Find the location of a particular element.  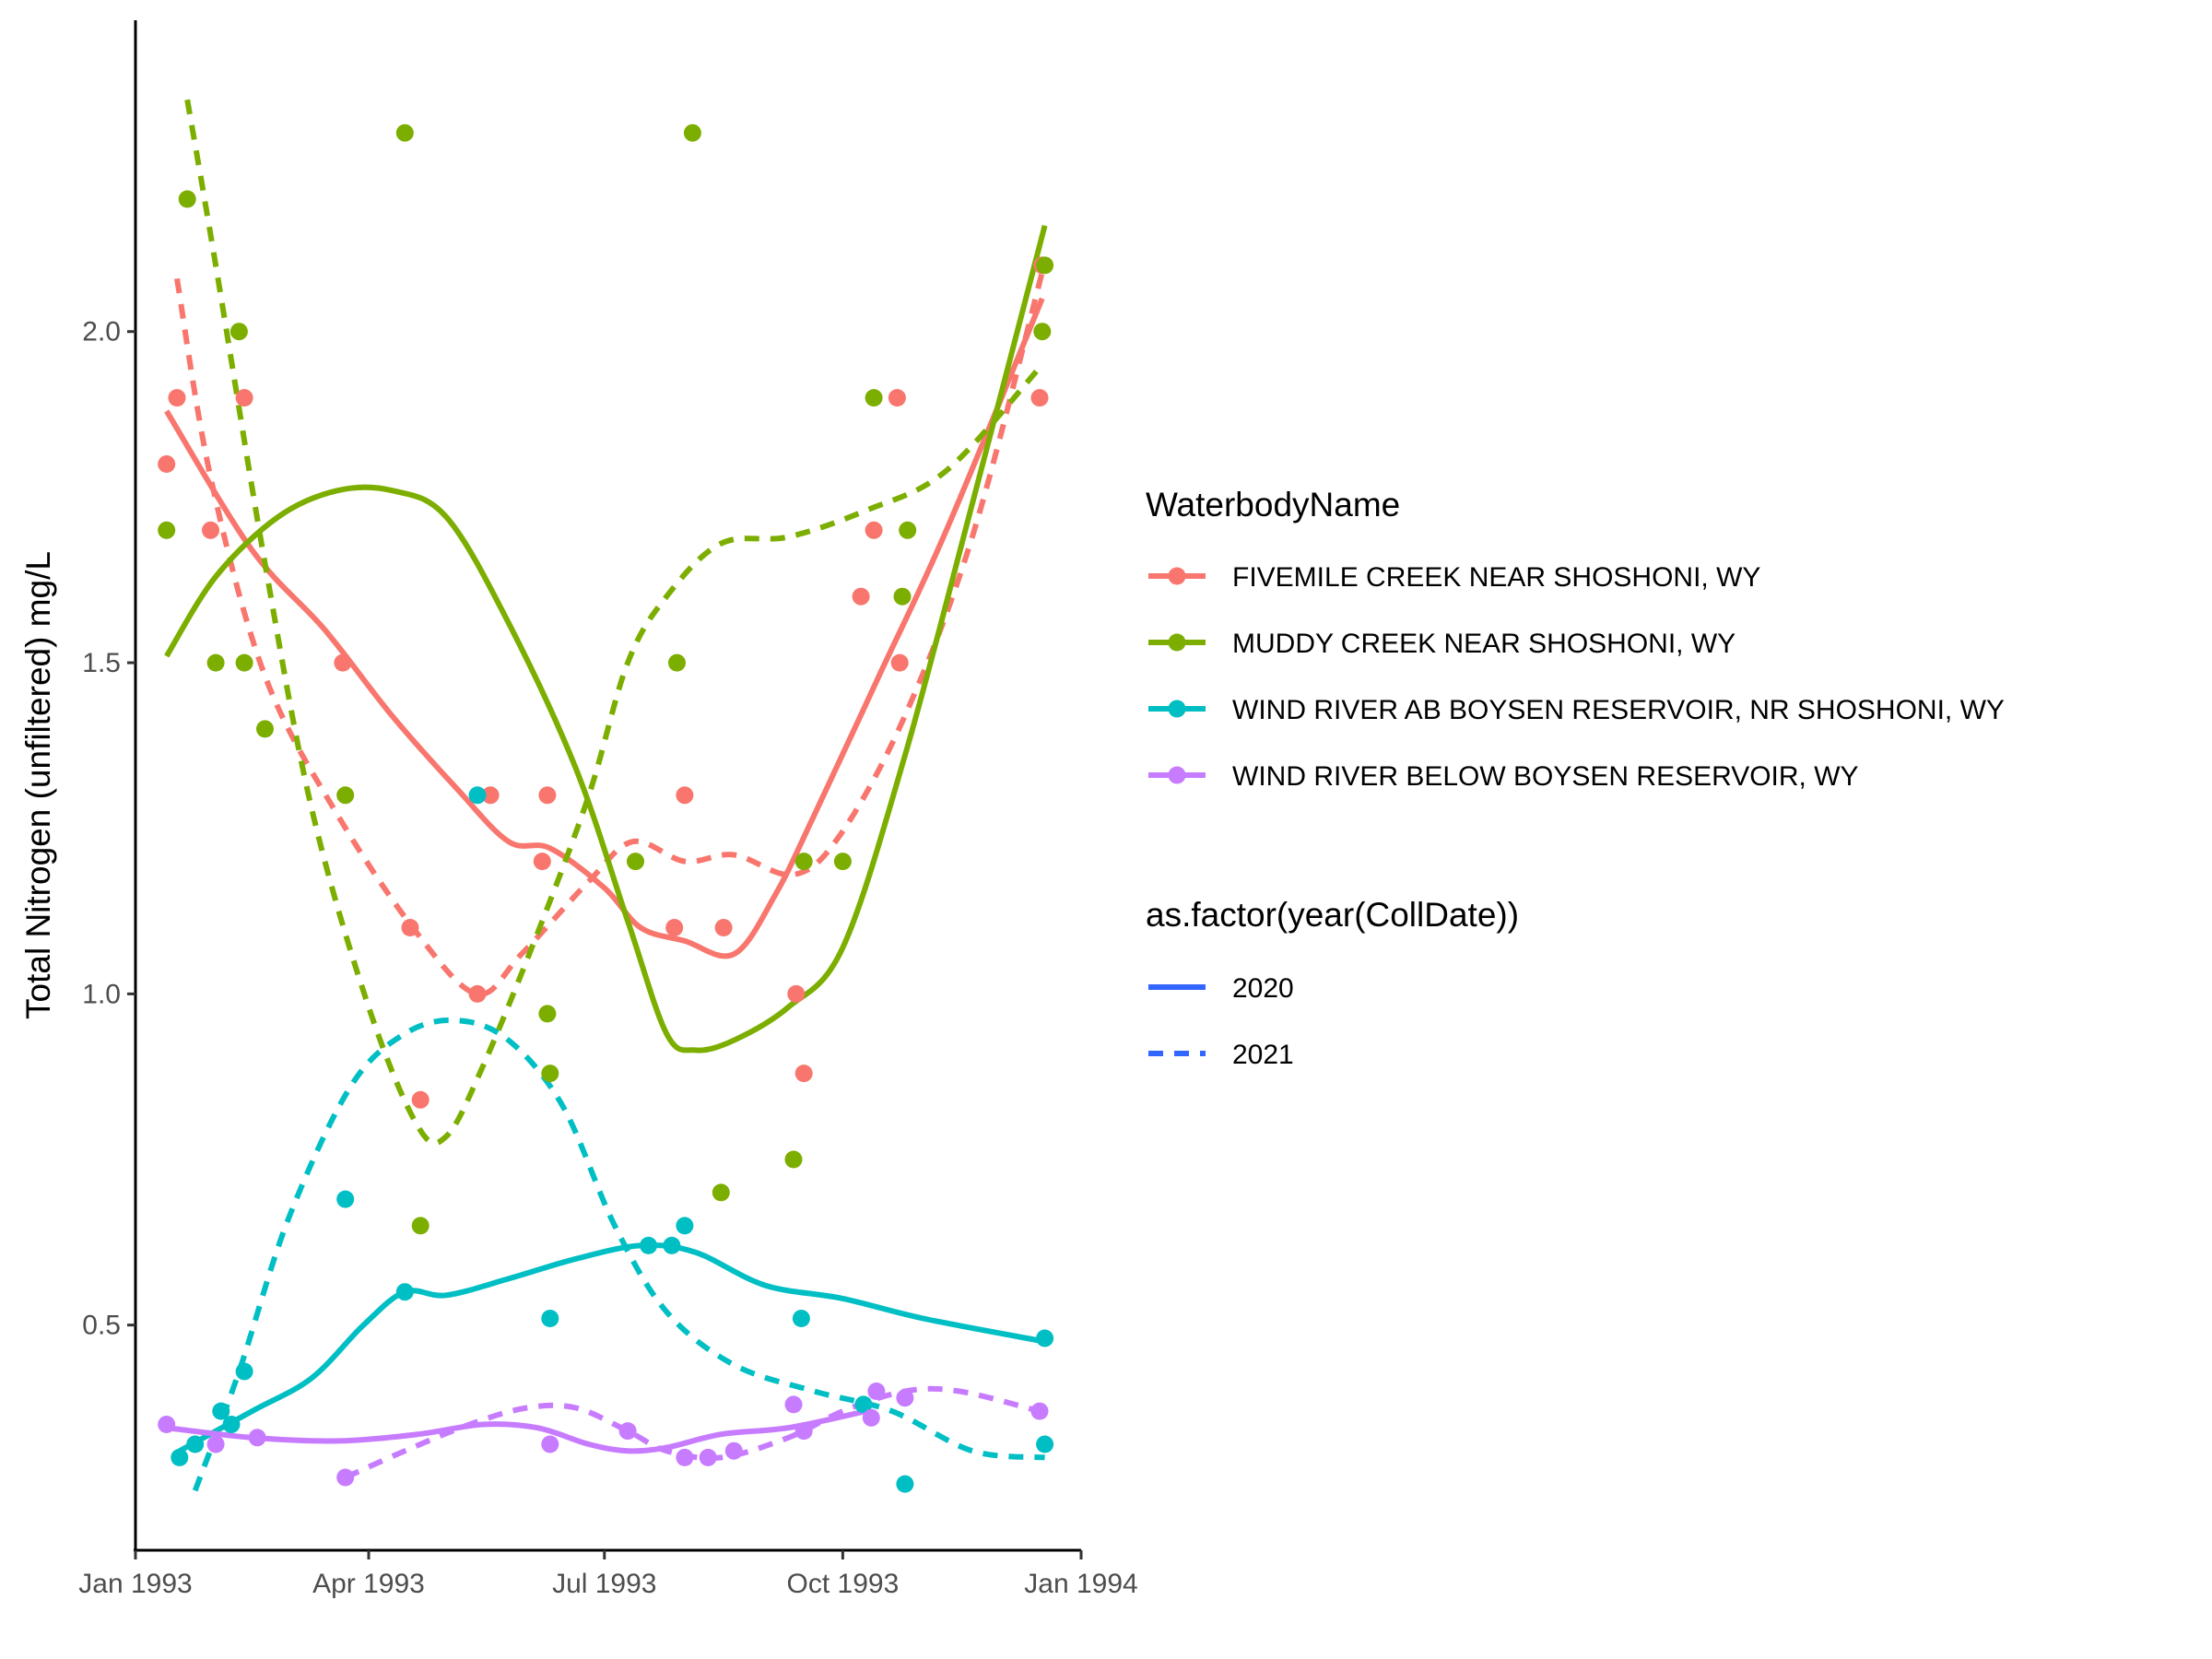

legend-label-waterbody-2: MUDDY CREEK NEAR SHOSHONI, WY is located at coordinates (1483, 644).